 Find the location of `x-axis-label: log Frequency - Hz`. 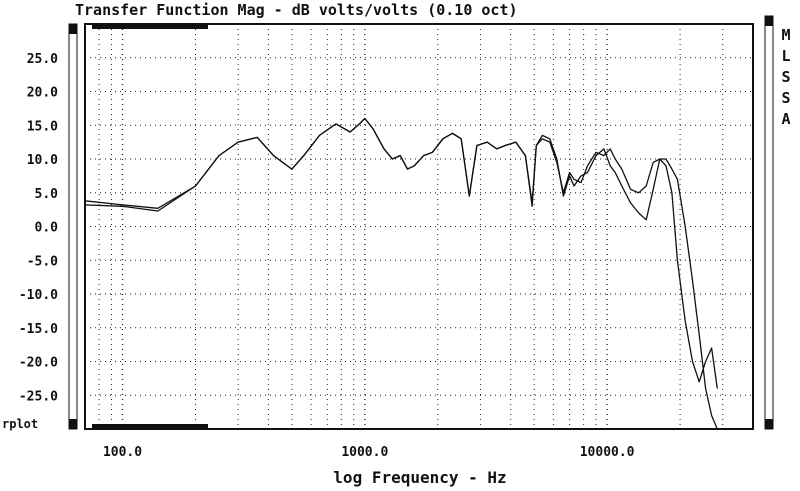

x-axis-label: log Frequency - Hz is located at coordinates (419, 477).